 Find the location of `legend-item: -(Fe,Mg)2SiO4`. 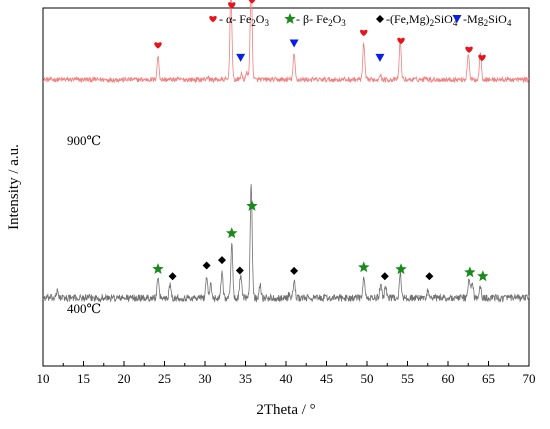

legend-item: -(Fe,Mg)2SiO4 is located at coordinates (417, 20).